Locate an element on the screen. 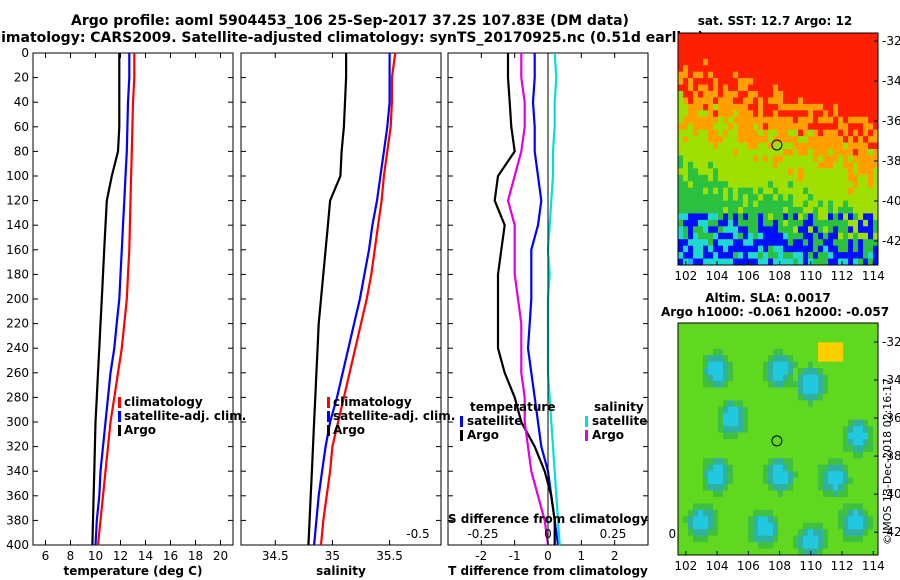  map-x-tick-label-sla: 106 is located at coordinates (748, 566).